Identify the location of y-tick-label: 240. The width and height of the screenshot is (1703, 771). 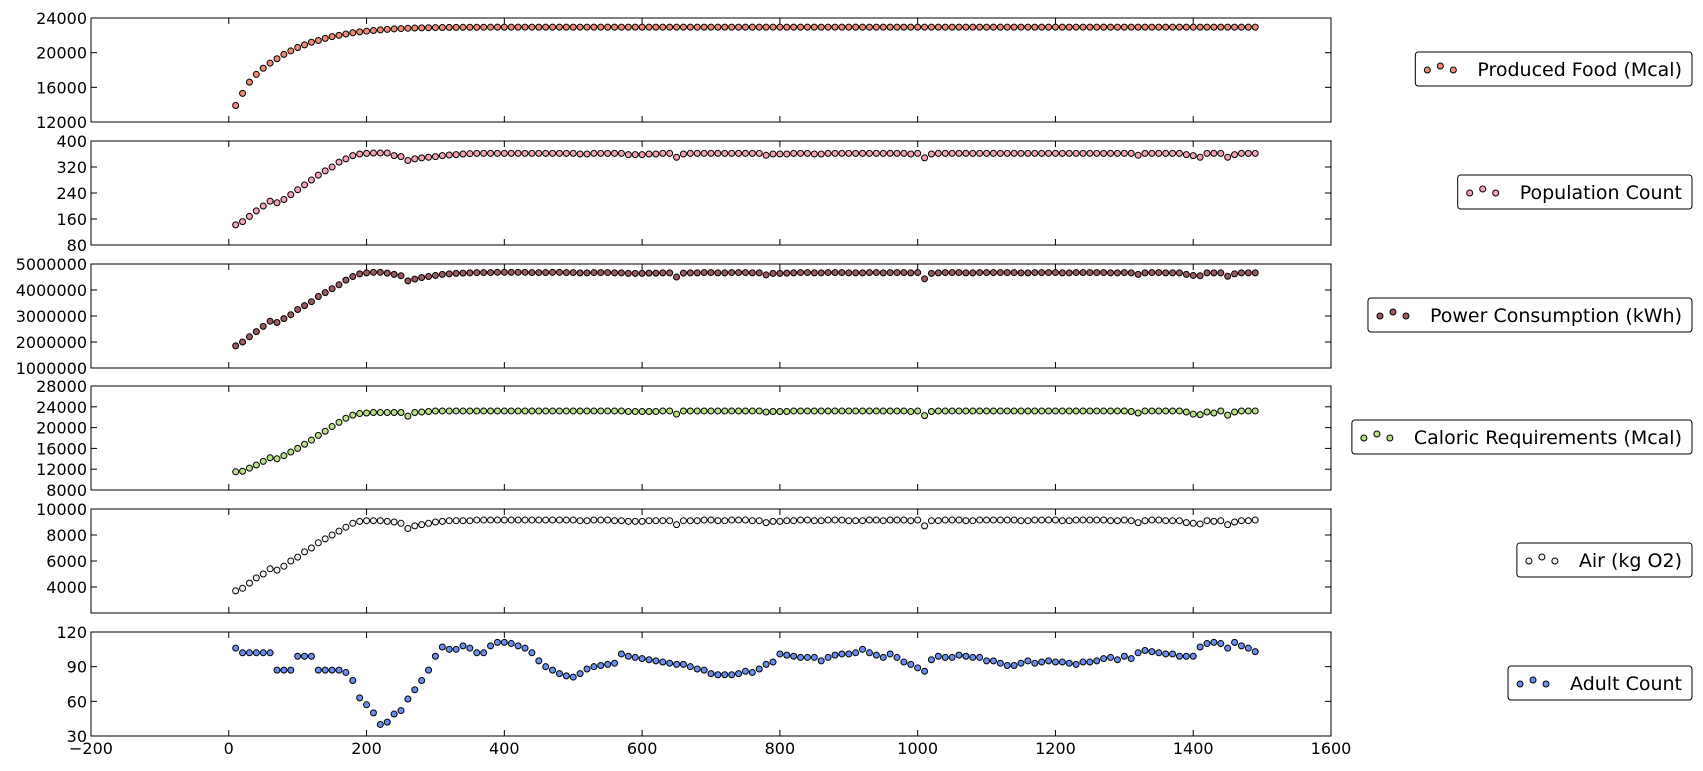
(71, 193).